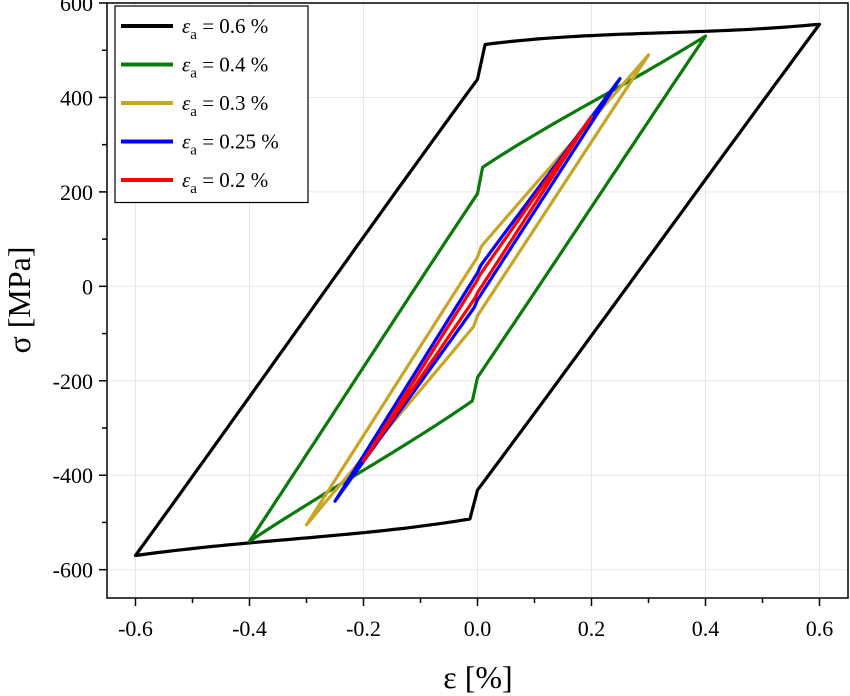  I want to click on y-axis-title: σ [MPa], so click(19, 299).